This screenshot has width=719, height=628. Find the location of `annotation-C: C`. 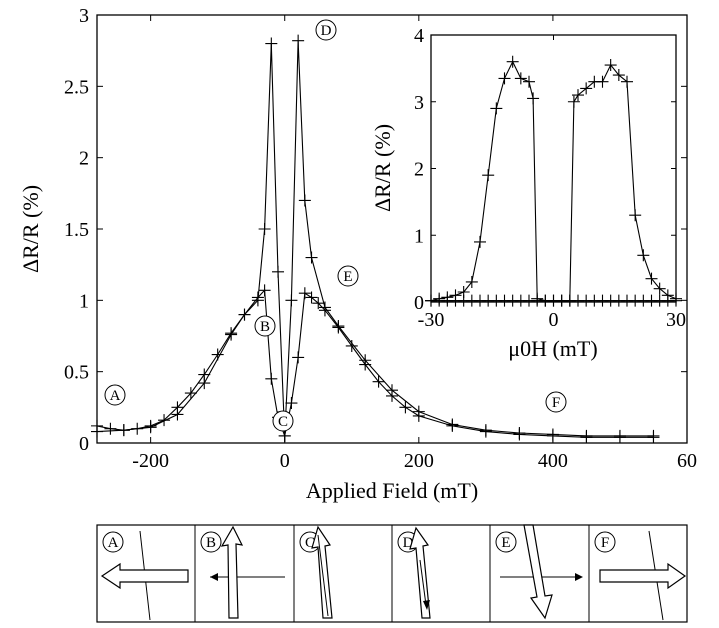

annotation-C: C is located at coordinates (283, 421).